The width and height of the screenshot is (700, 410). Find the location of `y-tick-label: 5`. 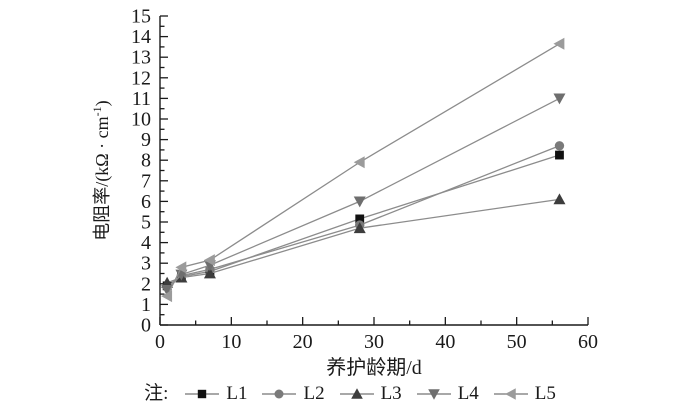

y-tick-label: 5 is located at coordinates (146, 223).